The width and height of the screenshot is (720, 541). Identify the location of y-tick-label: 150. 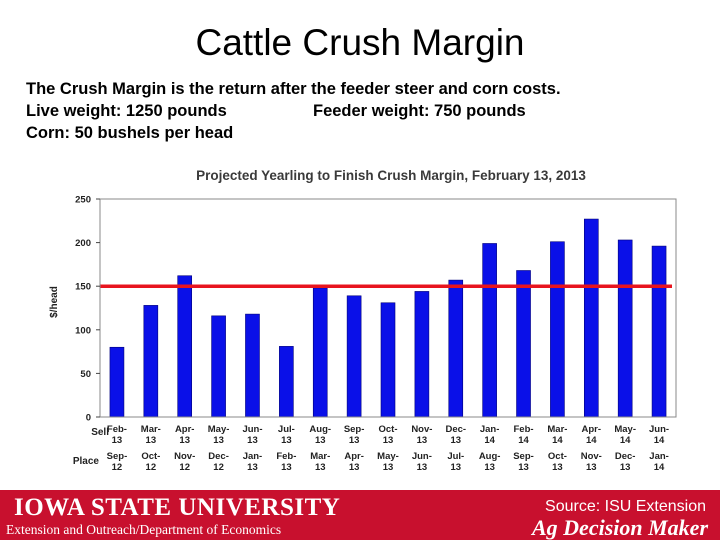
(83, 287).